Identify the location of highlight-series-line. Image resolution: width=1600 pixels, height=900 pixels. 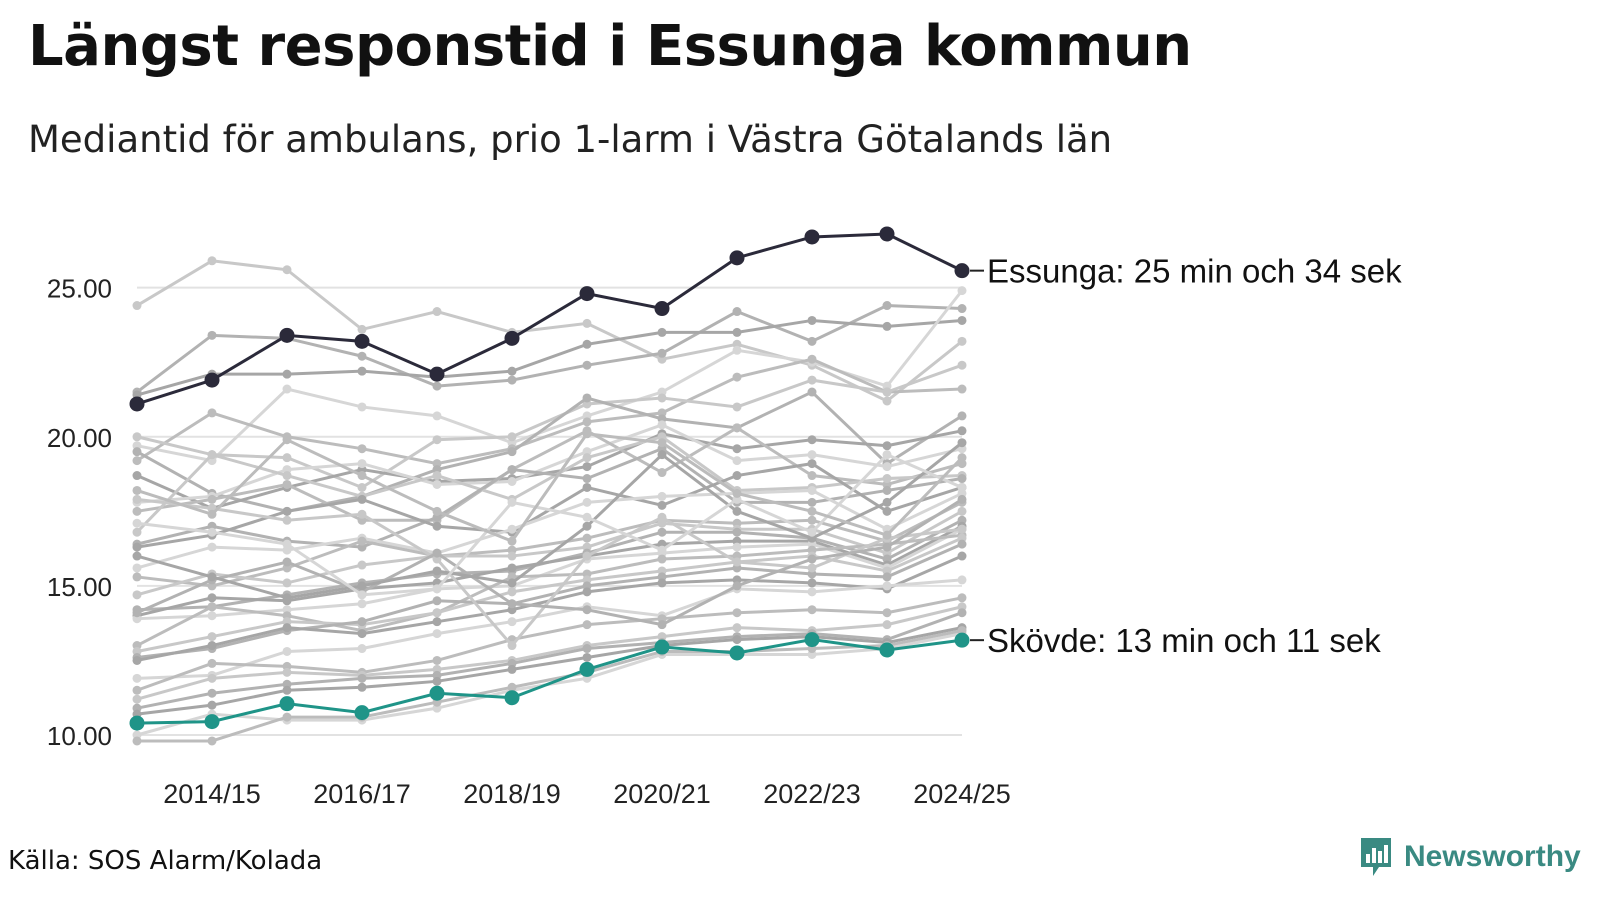
(549, 319).